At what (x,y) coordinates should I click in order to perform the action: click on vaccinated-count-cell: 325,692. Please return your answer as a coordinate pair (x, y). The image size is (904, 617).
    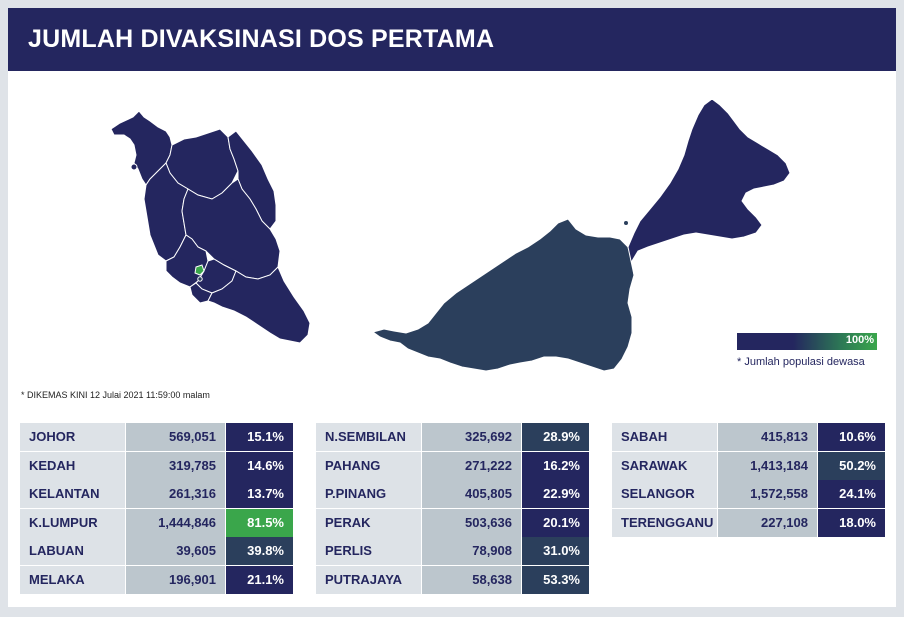
    Looking at the image, I should click on (471, 437).